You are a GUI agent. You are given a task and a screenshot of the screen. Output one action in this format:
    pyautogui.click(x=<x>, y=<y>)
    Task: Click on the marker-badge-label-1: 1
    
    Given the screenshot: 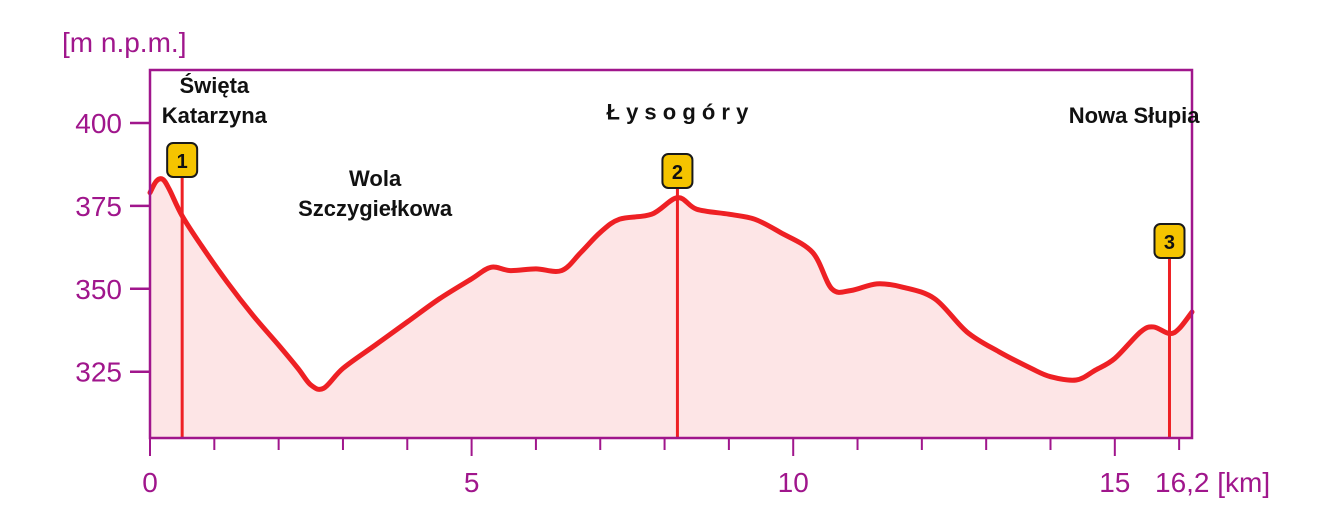 What is the action you would take?
    pyautogui.click(x=182, y=162)
    